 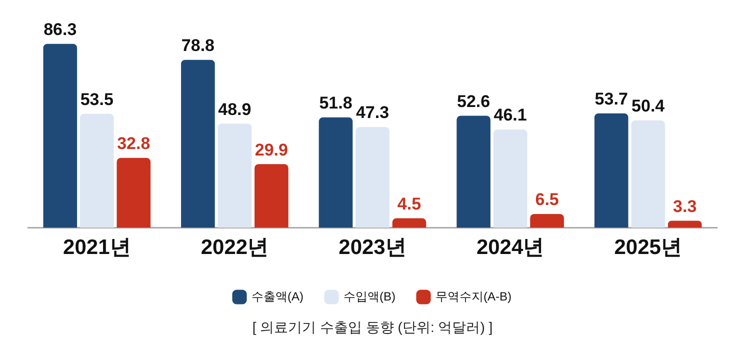 I want to click on legend-label: 무역수지(A-B), so click(x=474, y=296).